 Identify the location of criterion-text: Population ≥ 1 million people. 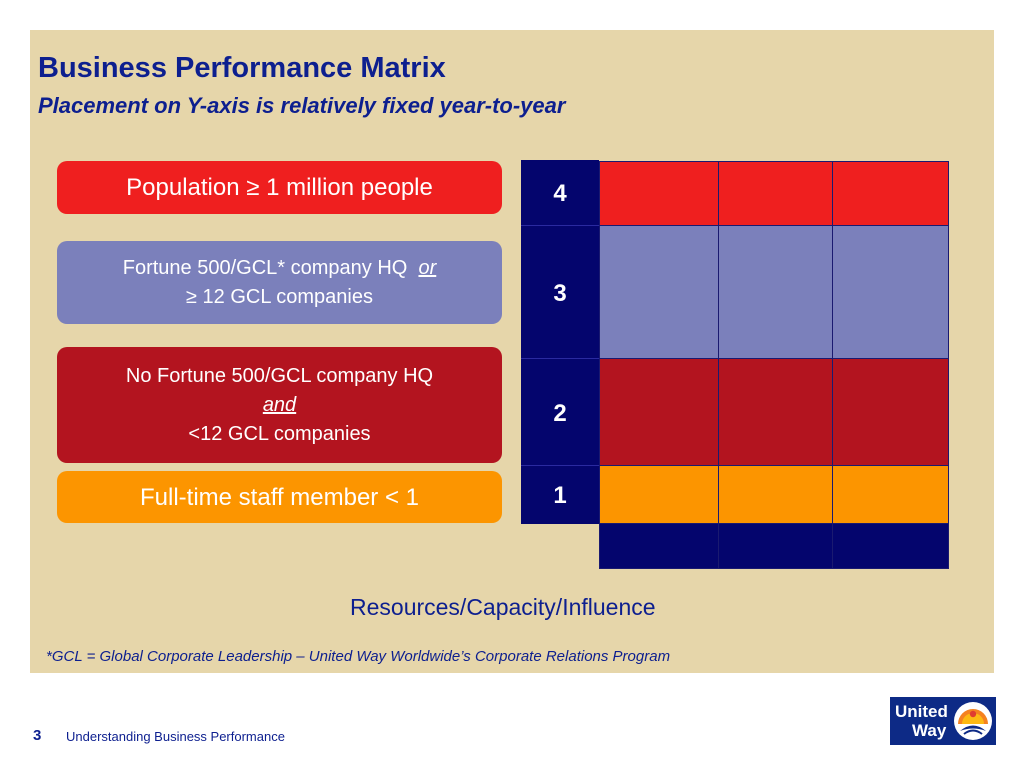
(279, 187).